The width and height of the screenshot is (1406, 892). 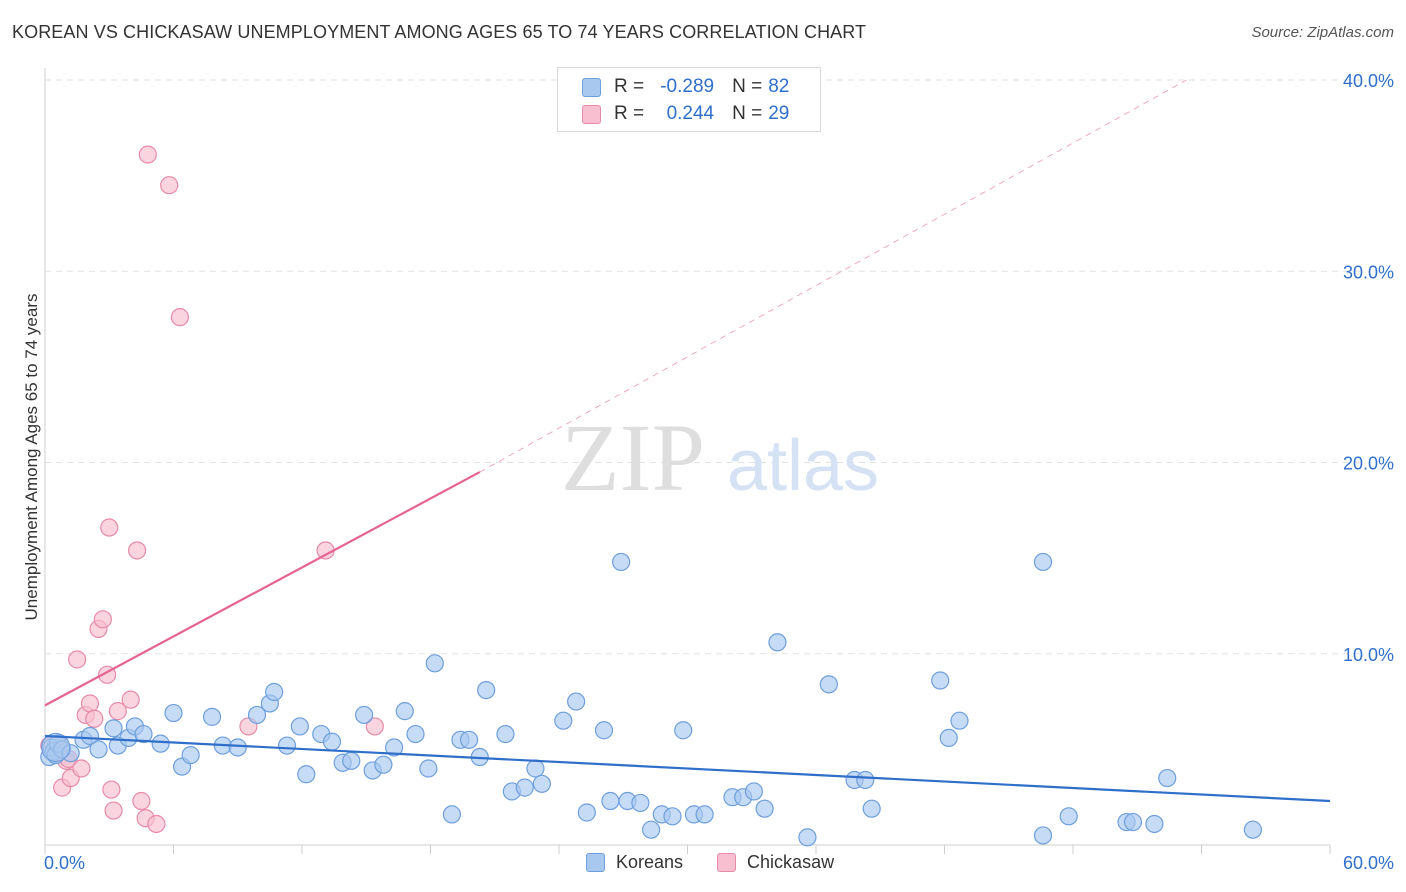 What do you see at coordinates (262, 589) in the screenshot?
I see `chickasaw-trend-line` at bounding box center [262, 589].